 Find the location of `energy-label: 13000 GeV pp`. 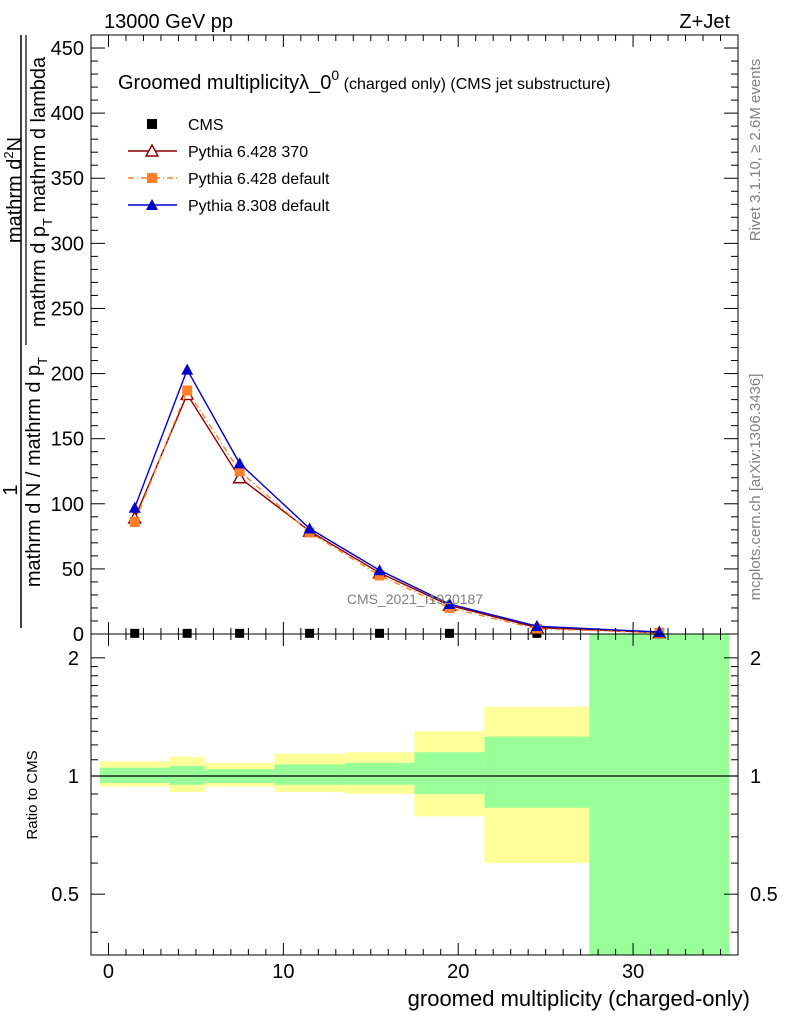

energy-label: 13000 GeV pp is located at coordinates (168, 22).